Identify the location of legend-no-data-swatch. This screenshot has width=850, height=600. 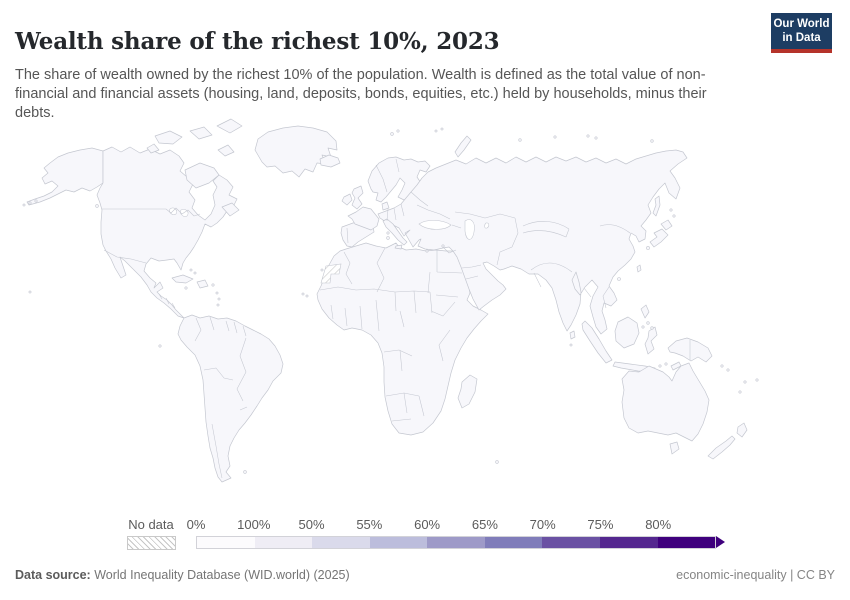
(151, 543).